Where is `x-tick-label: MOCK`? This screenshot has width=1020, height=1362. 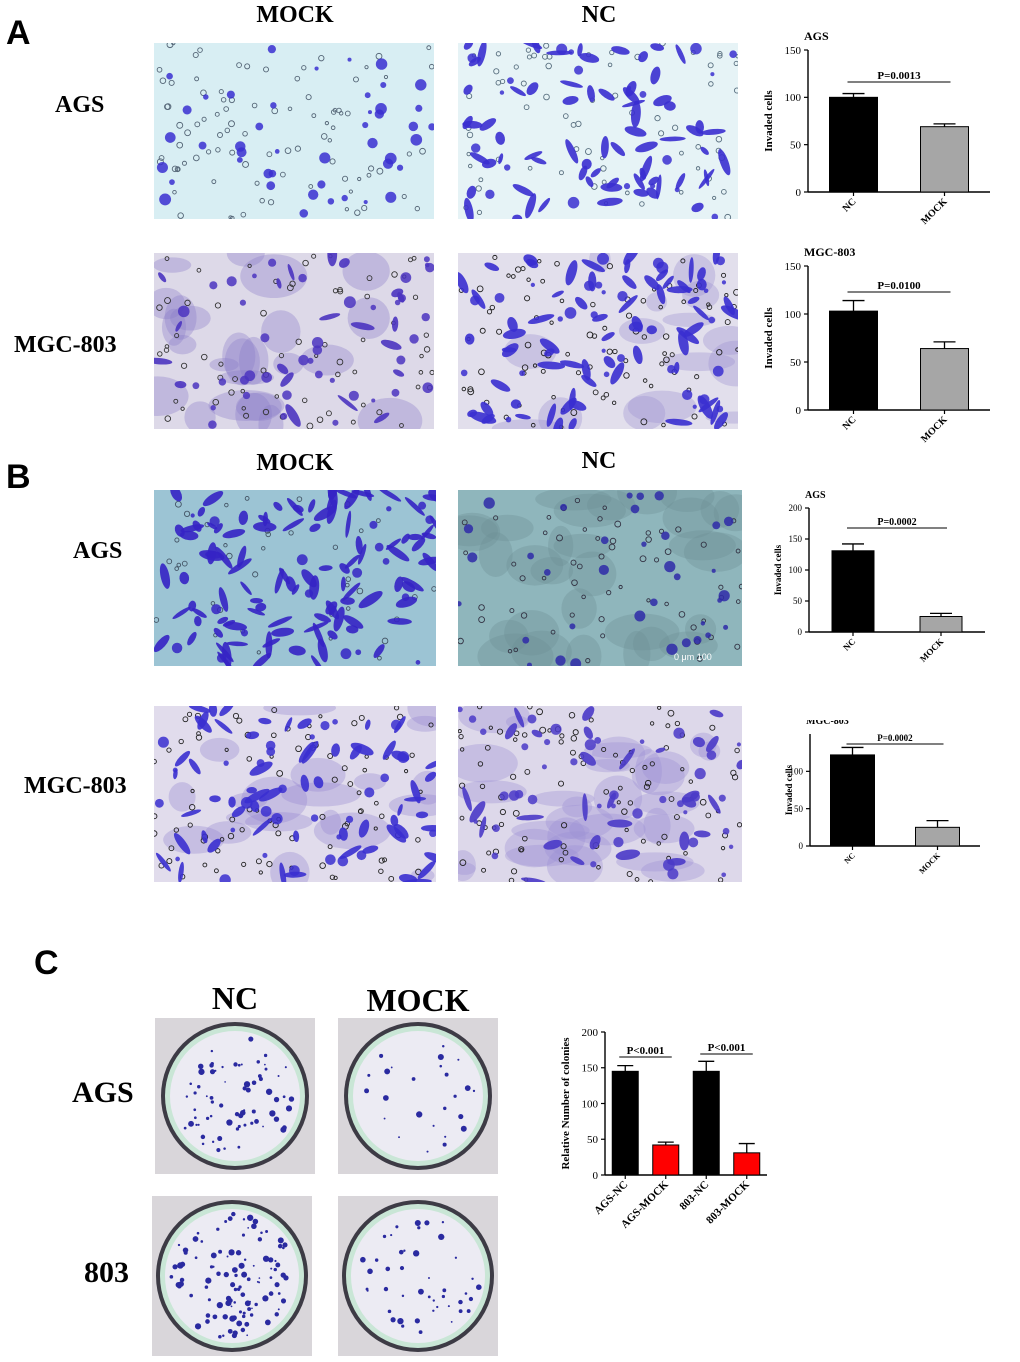
x-tick-label: MOCK is located at coordinates (929, 863).